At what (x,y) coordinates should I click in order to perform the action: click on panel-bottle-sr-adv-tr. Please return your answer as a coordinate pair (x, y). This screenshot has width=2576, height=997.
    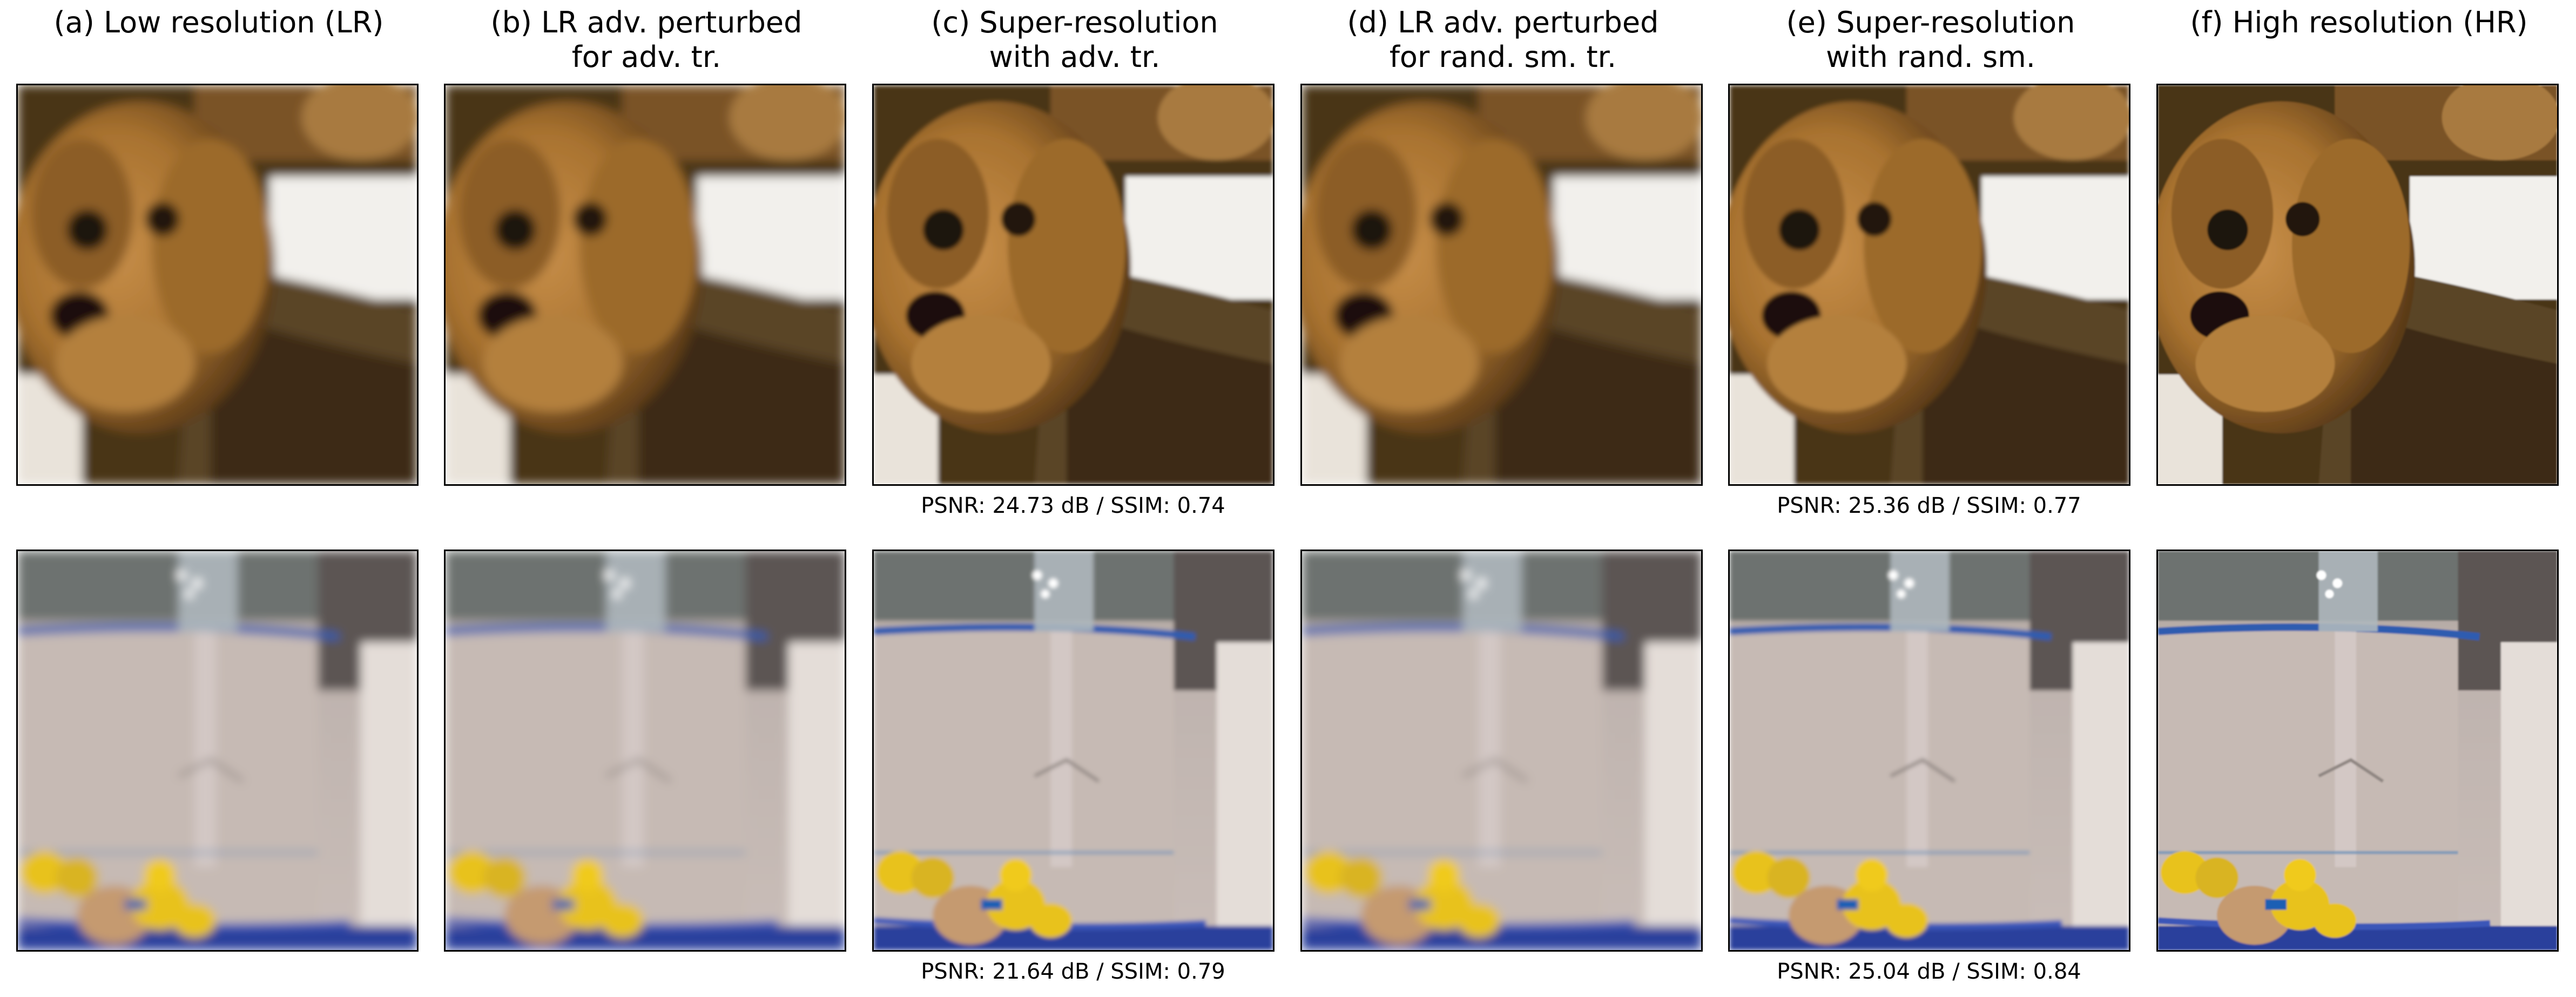
    Looking at the image, I should click on (1073, 751).